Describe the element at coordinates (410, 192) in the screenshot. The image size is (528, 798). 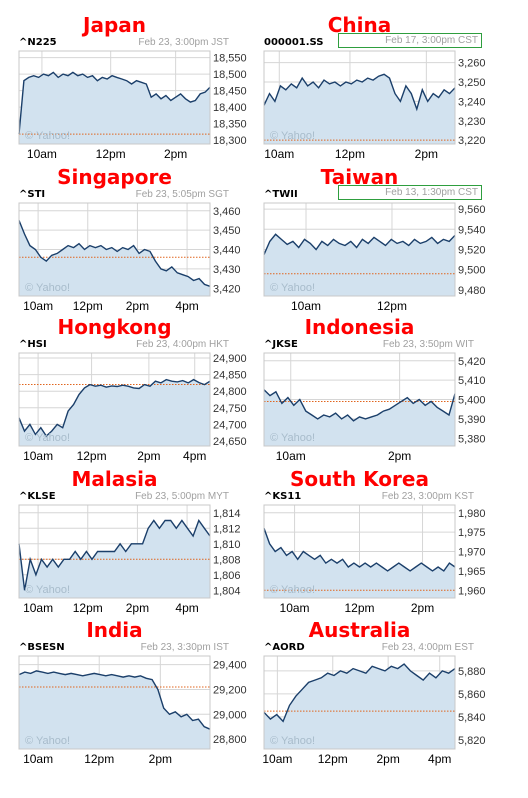
I see `timestamp: Feb 13, 1:30pm CST` at that location.